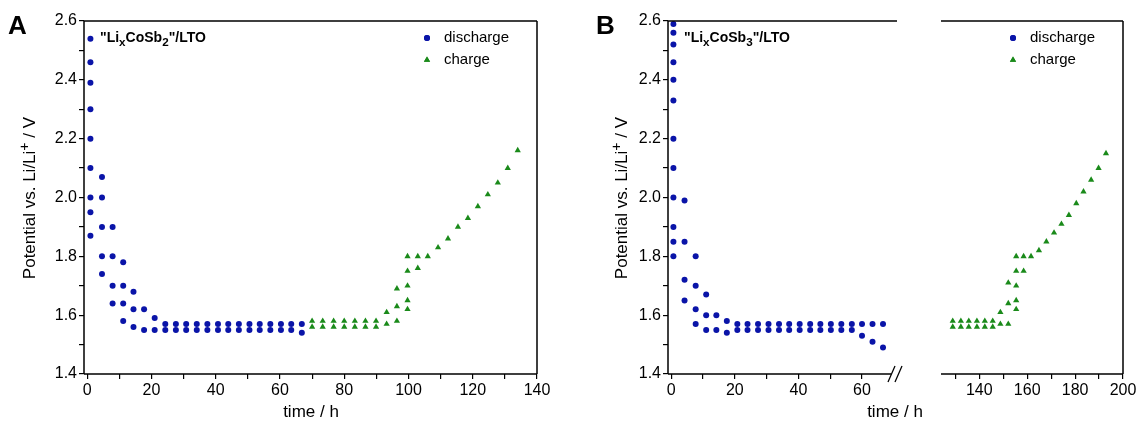 This screenshot has width=1139, height=437. Describe the element at coordinates (17, 25) in the screenshot. I see `chart-title: A` at that location.